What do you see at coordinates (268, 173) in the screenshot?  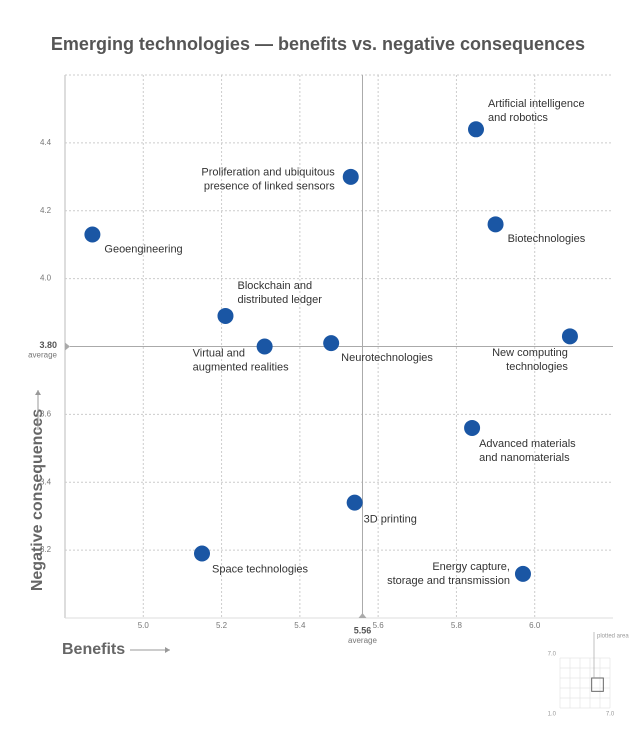 I see `point-label: Proliferation and ubiquitous` at bounding box center [268, 173].